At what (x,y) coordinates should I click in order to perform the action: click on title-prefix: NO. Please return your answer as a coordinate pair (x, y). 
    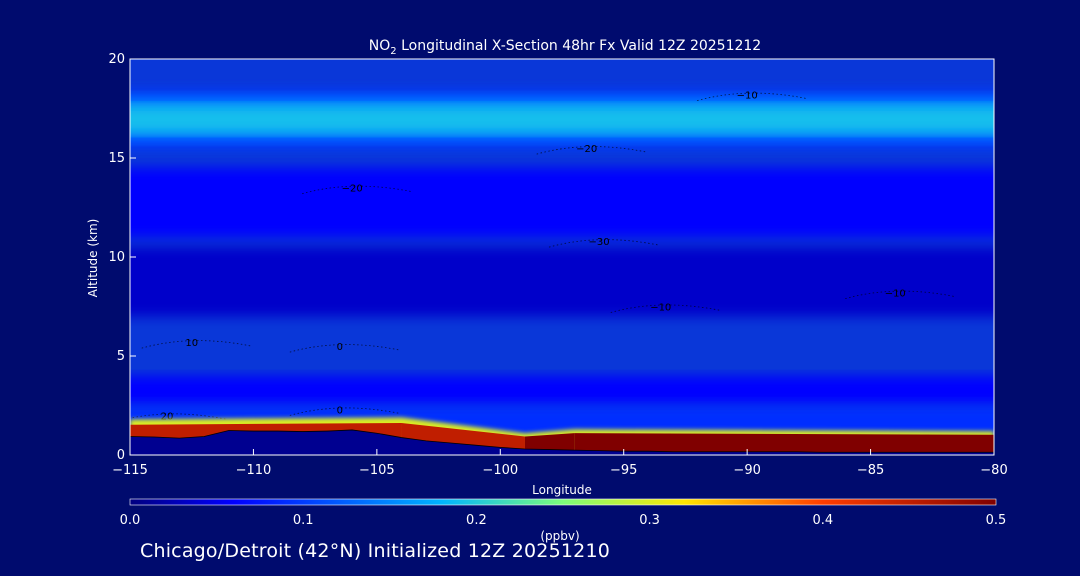
    Looking at the image, I should click on (380, 46).